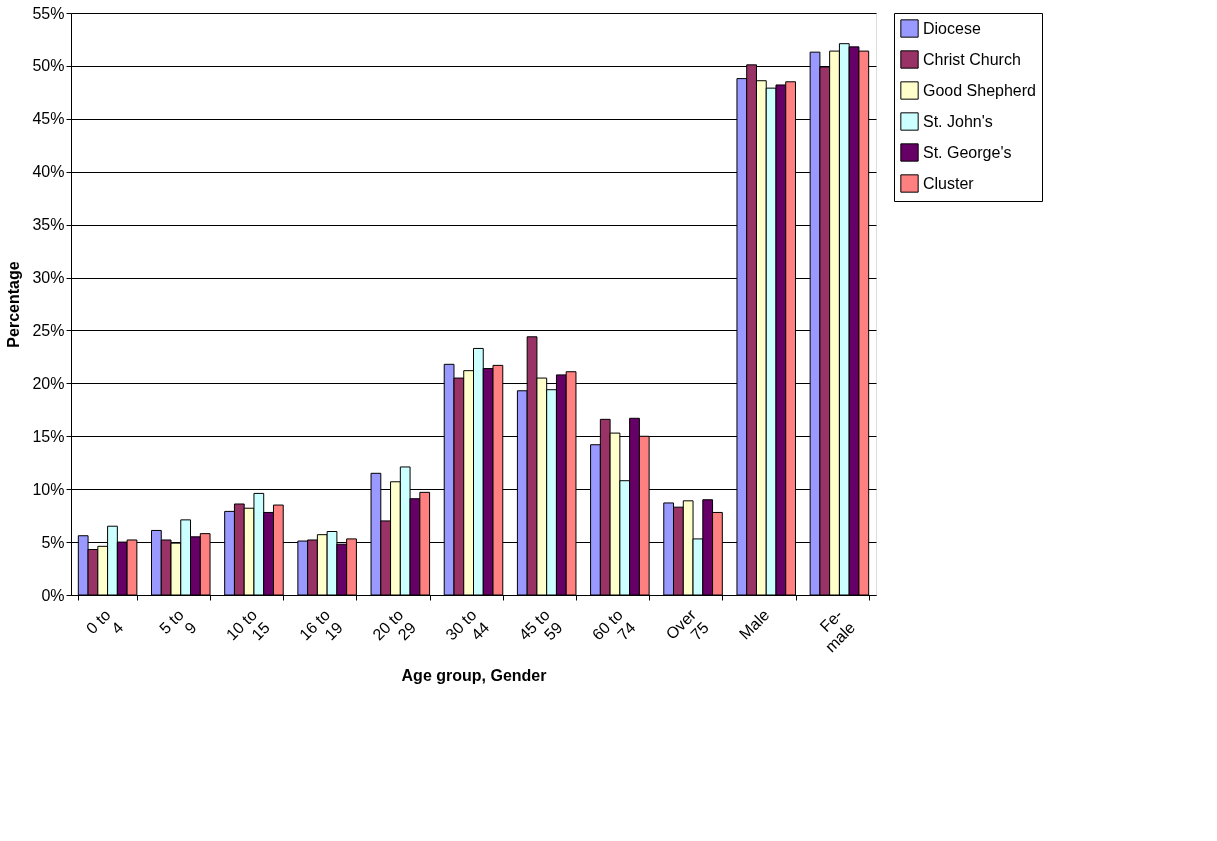  I want to click on legend-label: Good Shepherd, so click(979, 90).